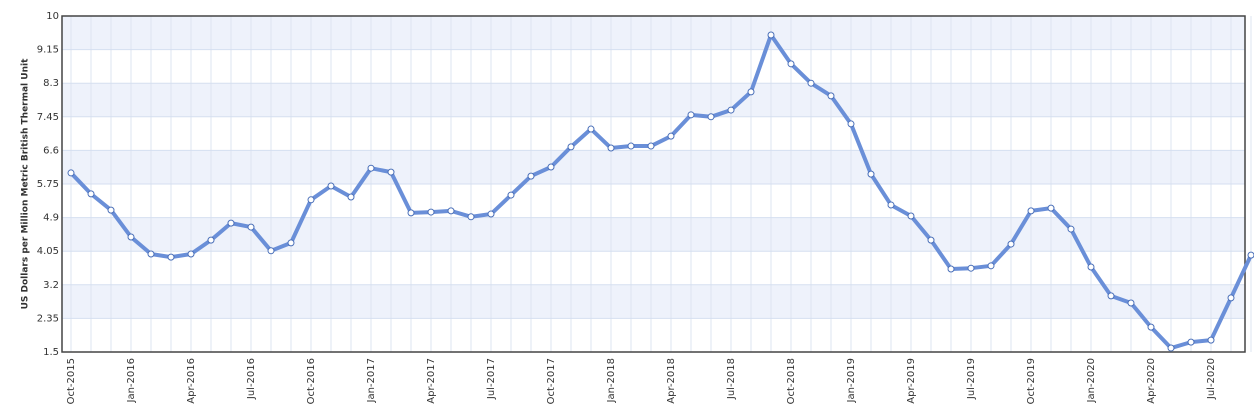  Describe the element at coordinates (51, 352) in the screenshot. I see `y-tick-label: 1.5` at that location.